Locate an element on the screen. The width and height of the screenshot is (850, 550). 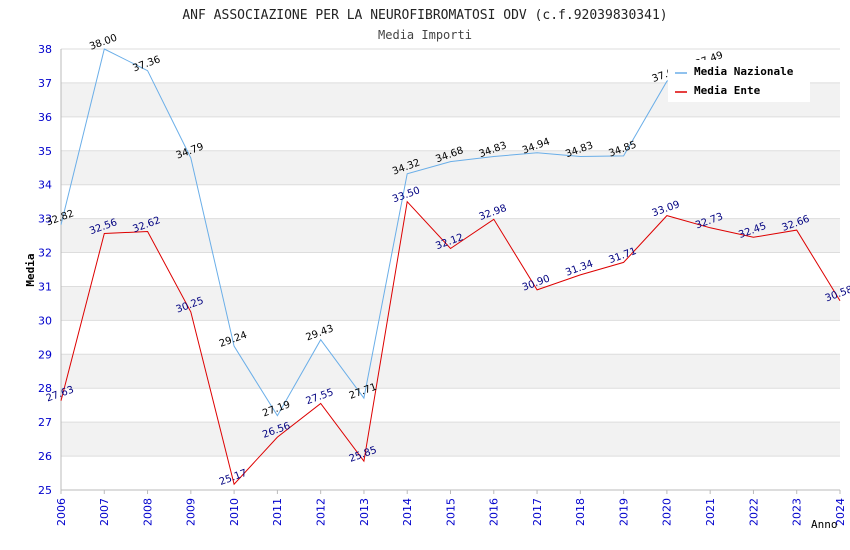
x-tick-label: 2014 is located at coordinates (407, 512).